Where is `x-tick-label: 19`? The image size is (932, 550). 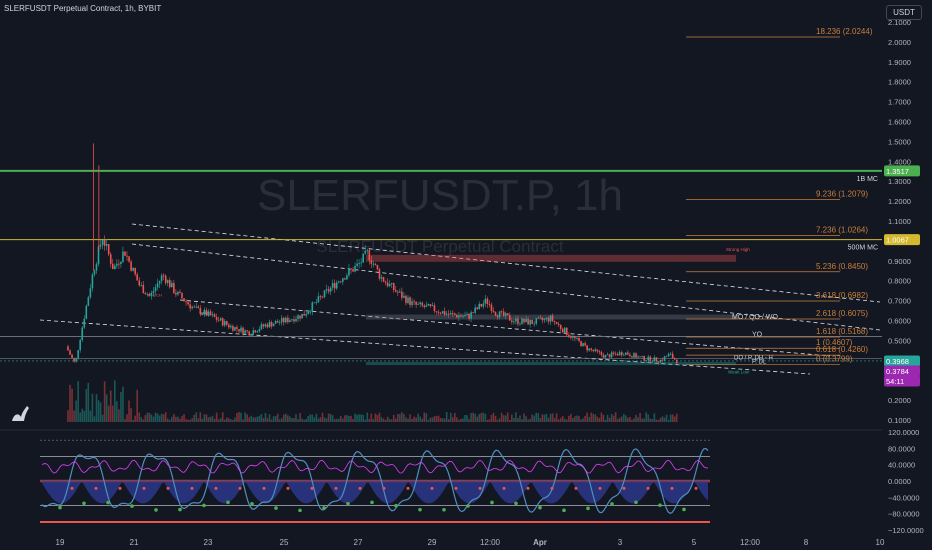 x-tick-label: 19 is located at coordinates (60, 542).